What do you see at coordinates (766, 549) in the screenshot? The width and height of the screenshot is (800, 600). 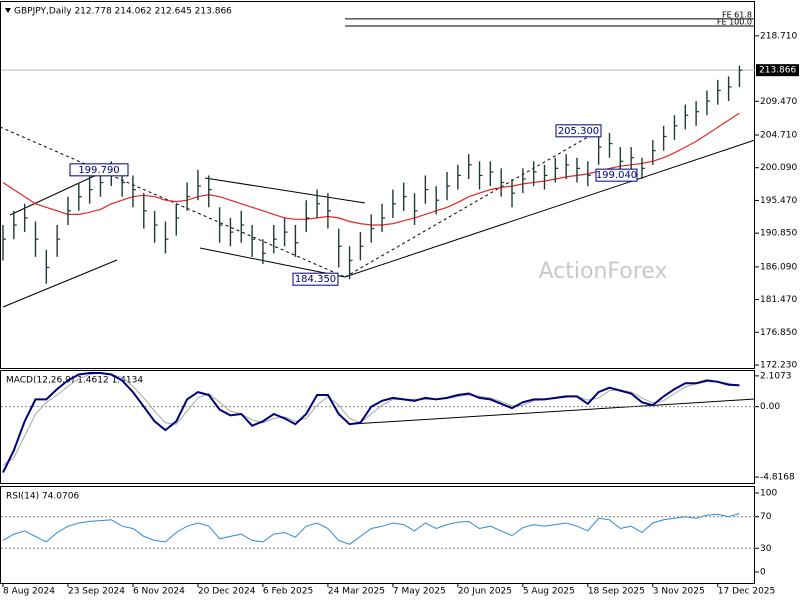 I see `y-tick-label: 30` at bounding box center [766, 549].